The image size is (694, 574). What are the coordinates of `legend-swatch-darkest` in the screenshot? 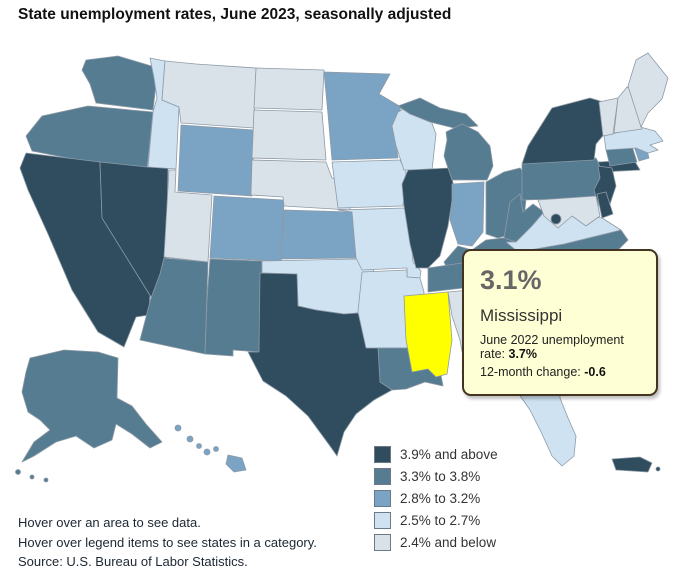 It's located at (382, 454).